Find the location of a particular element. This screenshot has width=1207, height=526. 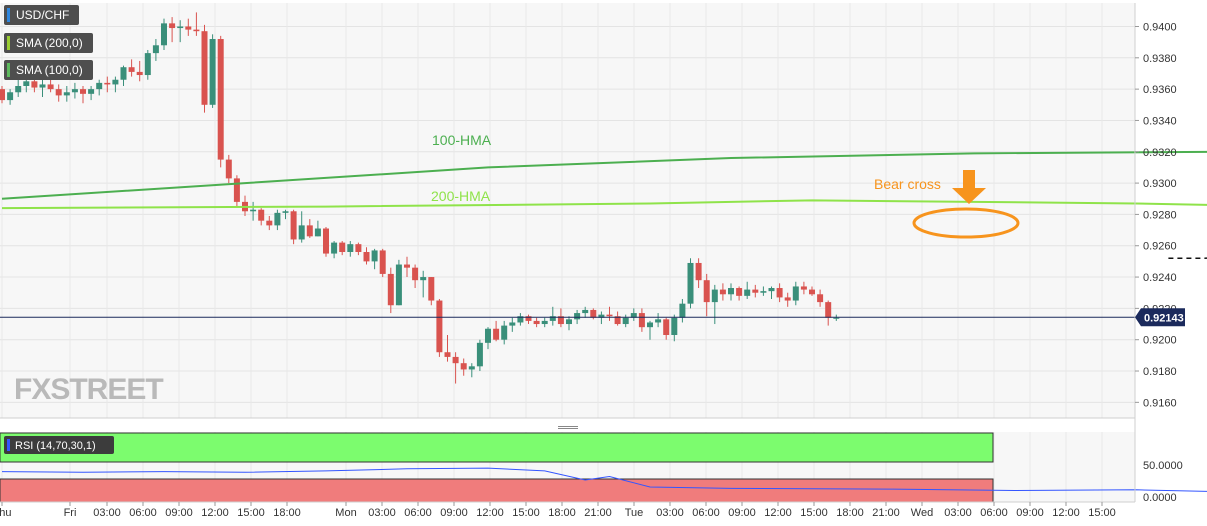

sma100-tag: SMA (100,0) is located at coordinates (48, 70).